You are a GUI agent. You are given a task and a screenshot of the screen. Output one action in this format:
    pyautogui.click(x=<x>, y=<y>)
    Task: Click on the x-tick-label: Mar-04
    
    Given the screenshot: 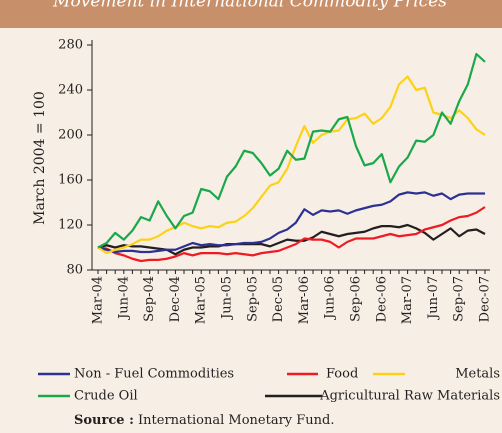 What is the action you would take?
    pyautogui.click(x=98, y=300)
    